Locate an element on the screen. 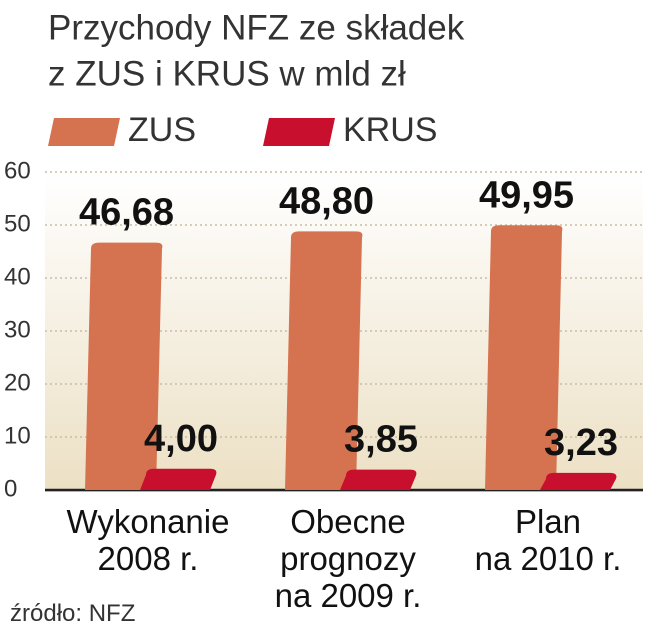 Image resolution: width=645 pixels, height=640 pixels. legend-label: ZUS is located at coordinates (162, 130).